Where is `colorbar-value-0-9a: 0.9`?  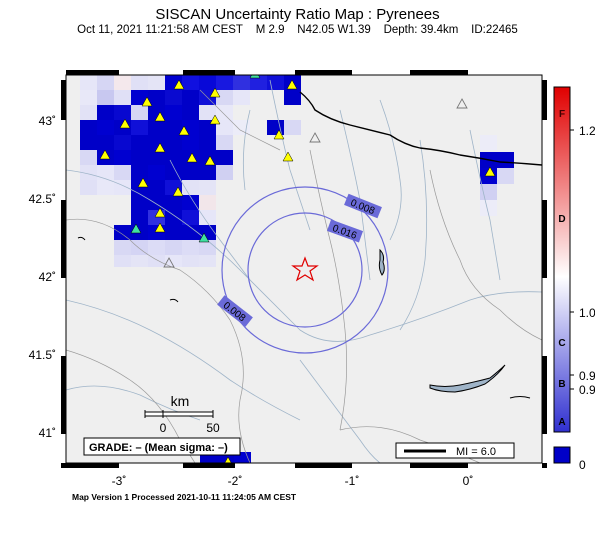
colorbar-value-0-9a: 0.9 is located at coordinates (587, 376).